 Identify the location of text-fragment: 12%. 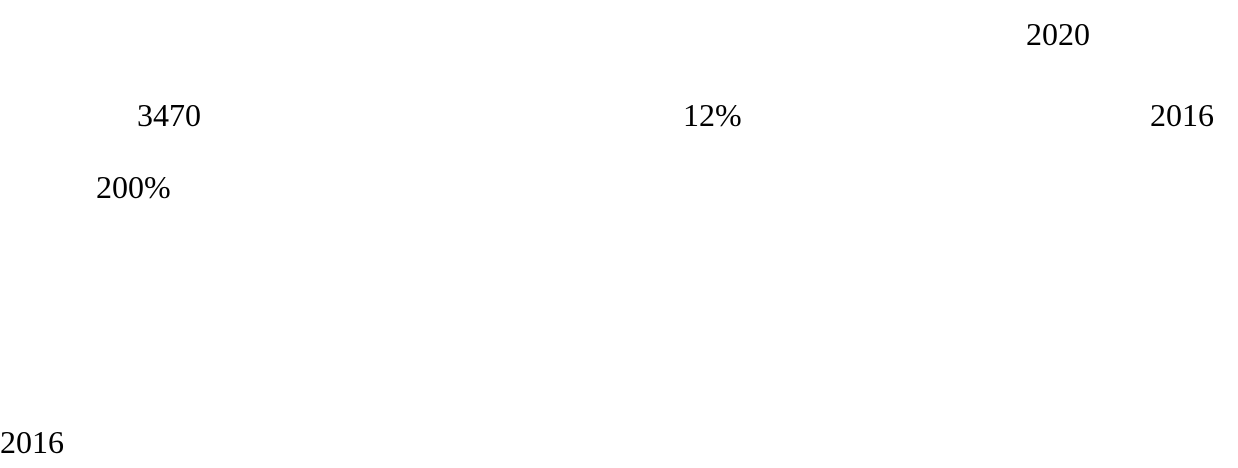
(712, 115).